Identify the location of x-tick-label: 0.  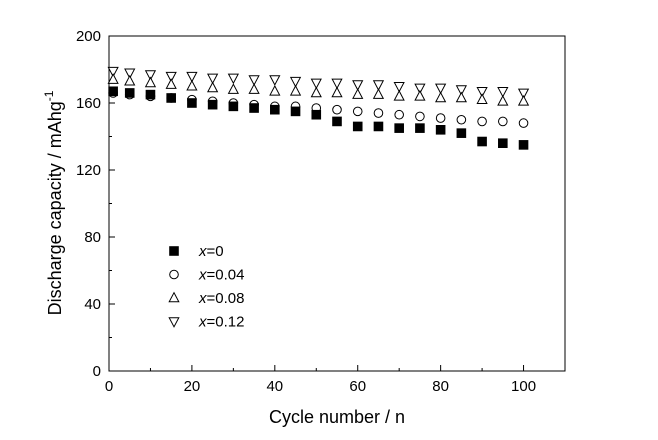
(109, 386).